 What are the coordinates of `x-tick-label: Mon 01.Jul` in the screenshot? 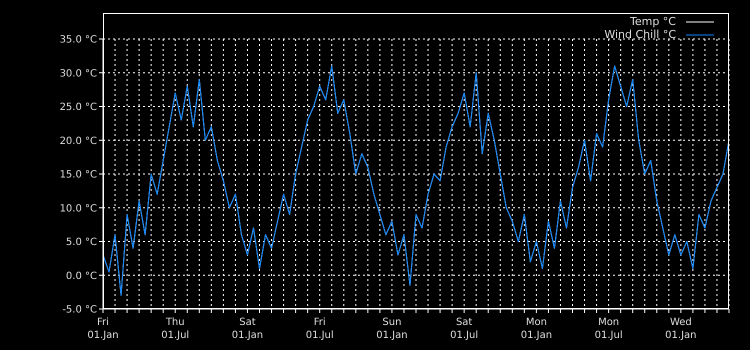 It's located at (608, 329).